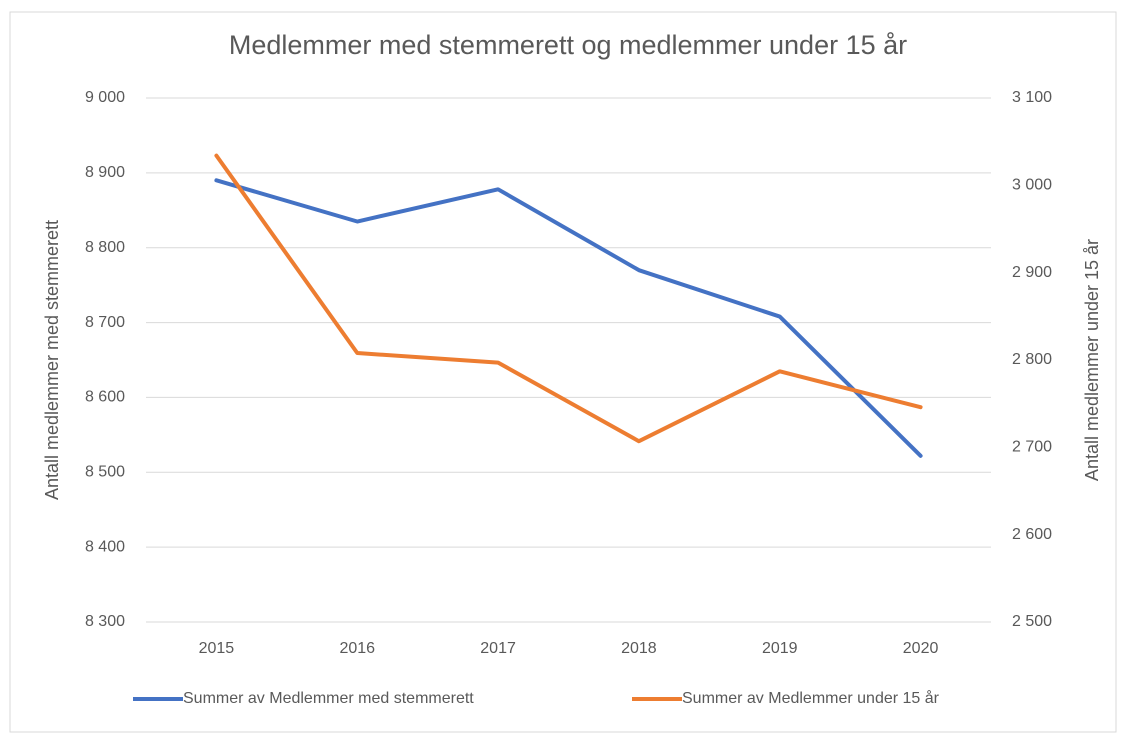 The image size is (1127, 733). What do you see at coordinates (105, 621) in the screenshot?
I see `y-tick-label: 8 300` at bounding box center [105, 621].